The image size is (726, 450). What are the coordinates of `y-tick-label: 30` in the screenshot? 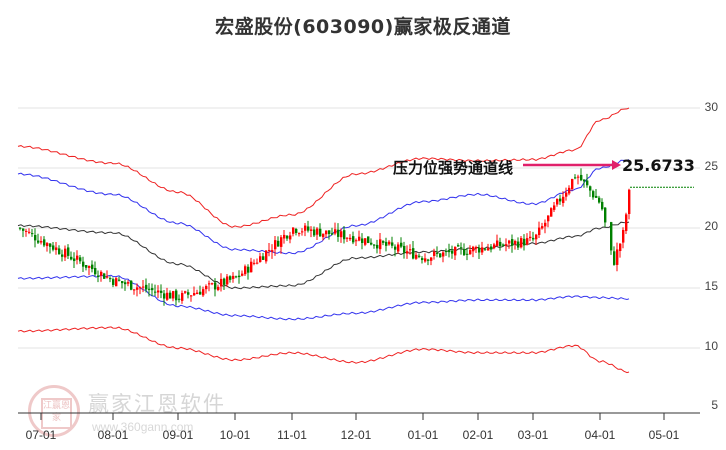 It's located at (711, 107).